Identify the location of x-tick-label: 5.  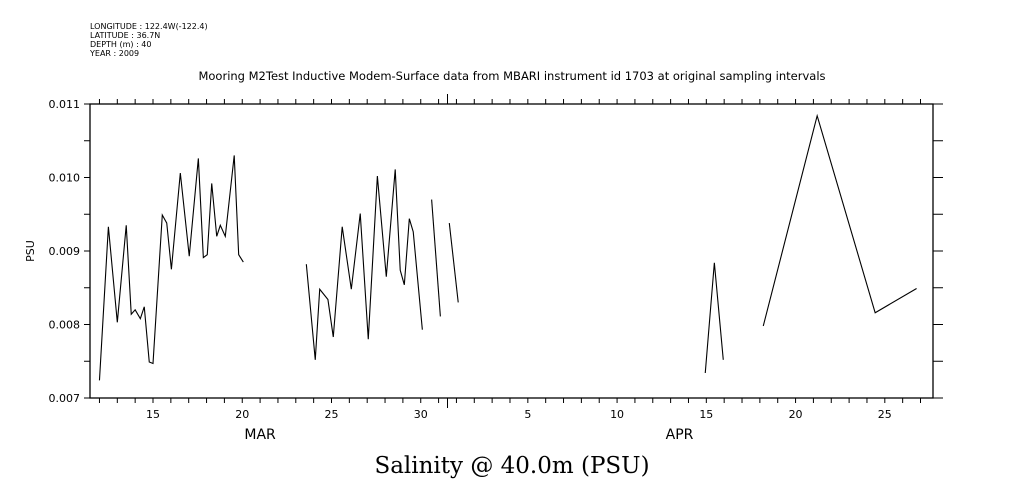
(527, 414).